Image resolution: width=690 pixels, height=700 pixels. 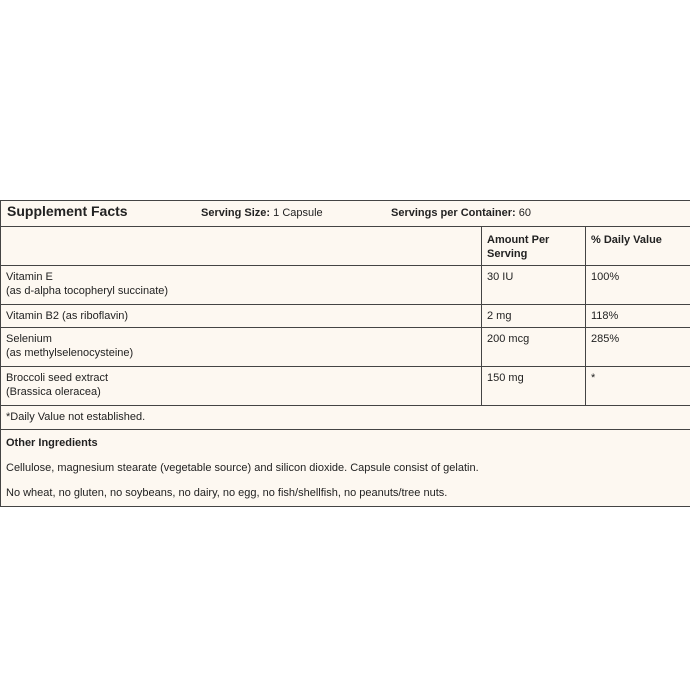 What do you see at coordinates (533, 316) in the screenshot?
I see `amount: 2 mg` at bounding box center [533, 316].